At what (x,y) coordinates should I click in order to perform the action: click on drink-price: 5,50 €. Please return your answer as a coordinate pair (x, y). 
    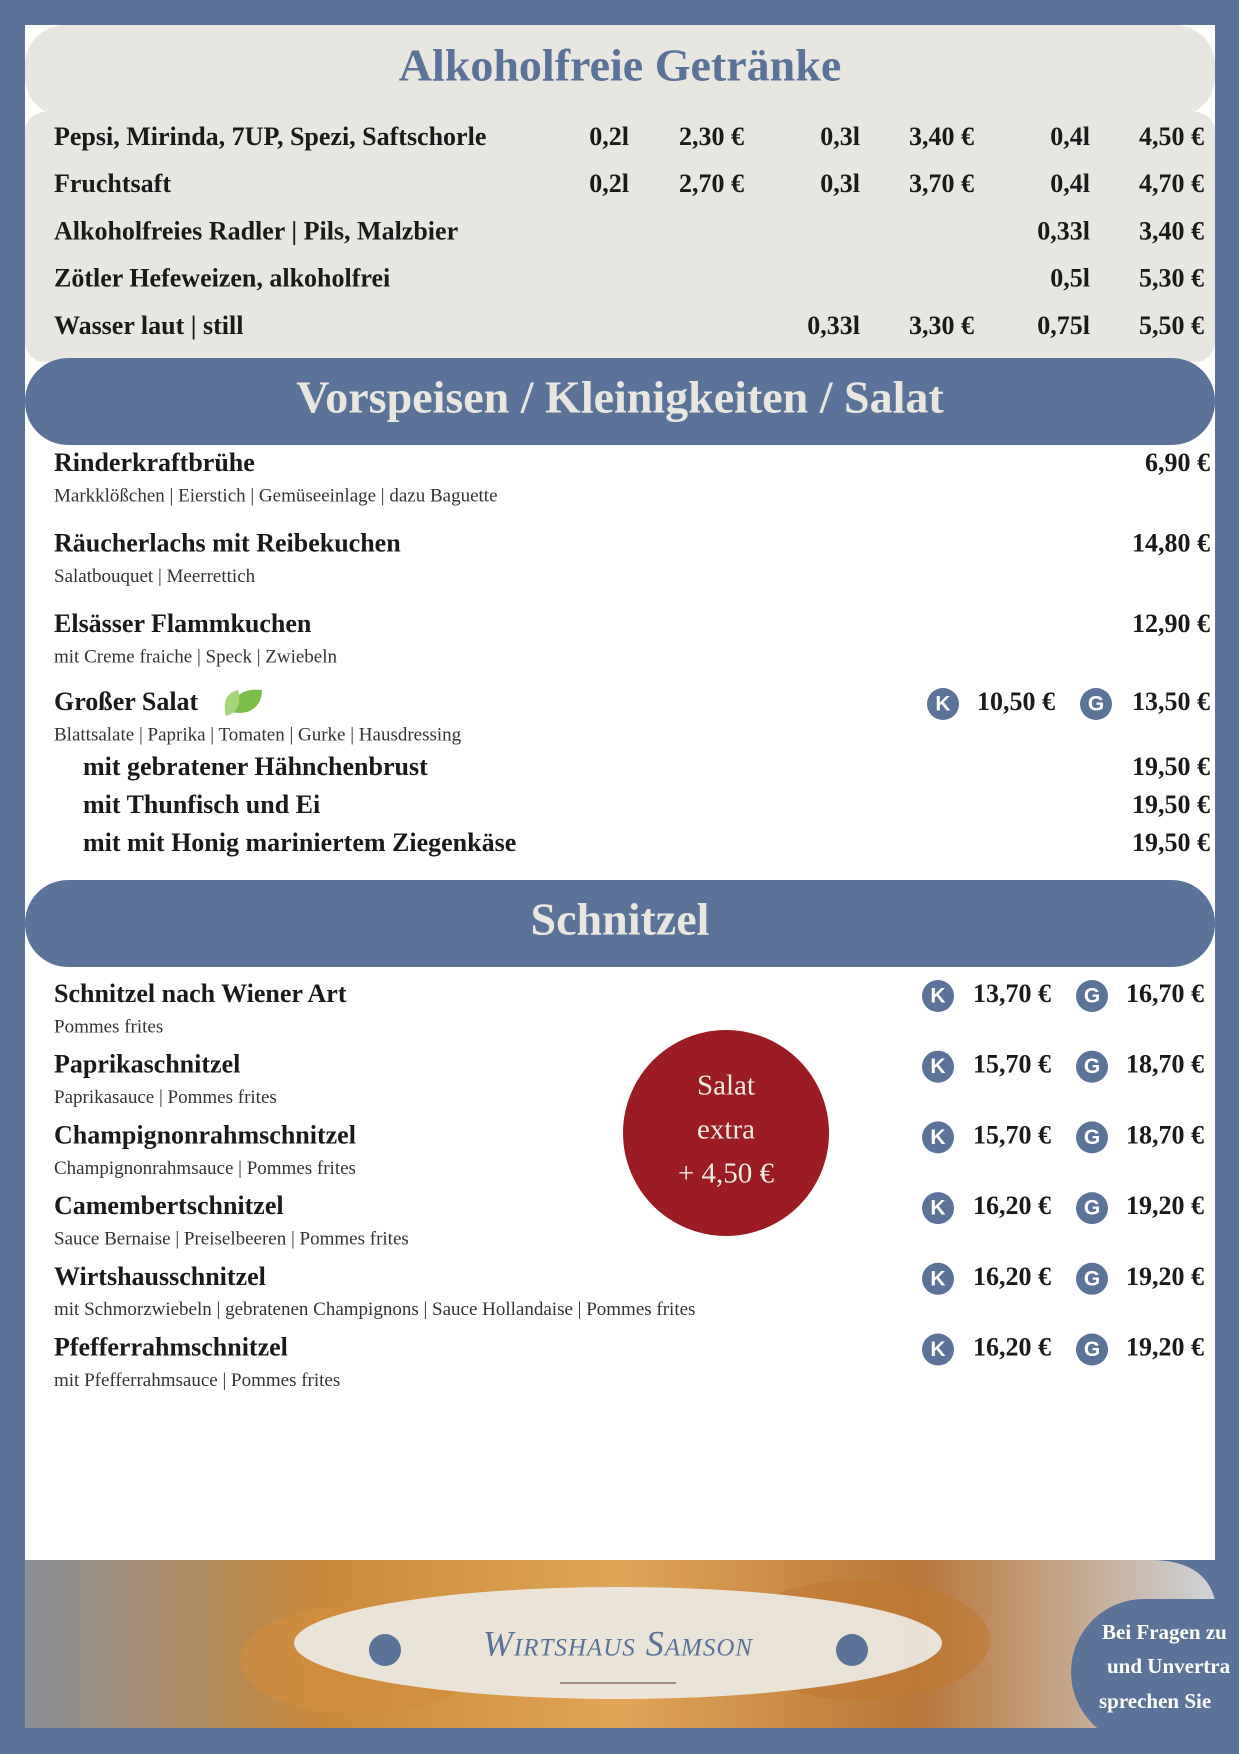
    Looking at the image, I should click on (1171, 325).